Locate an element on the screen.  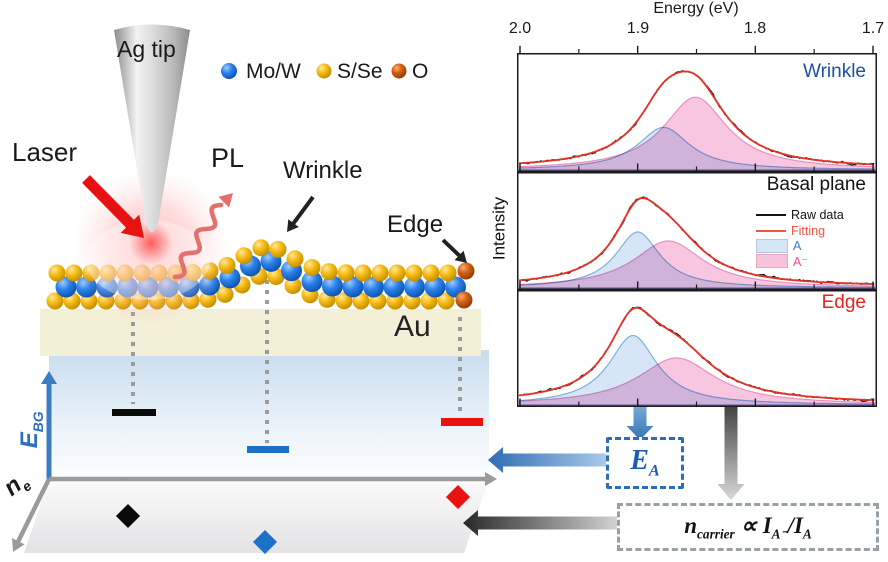
panel-title-basal-plane: Basal plane is located at coordinates (816, 184).